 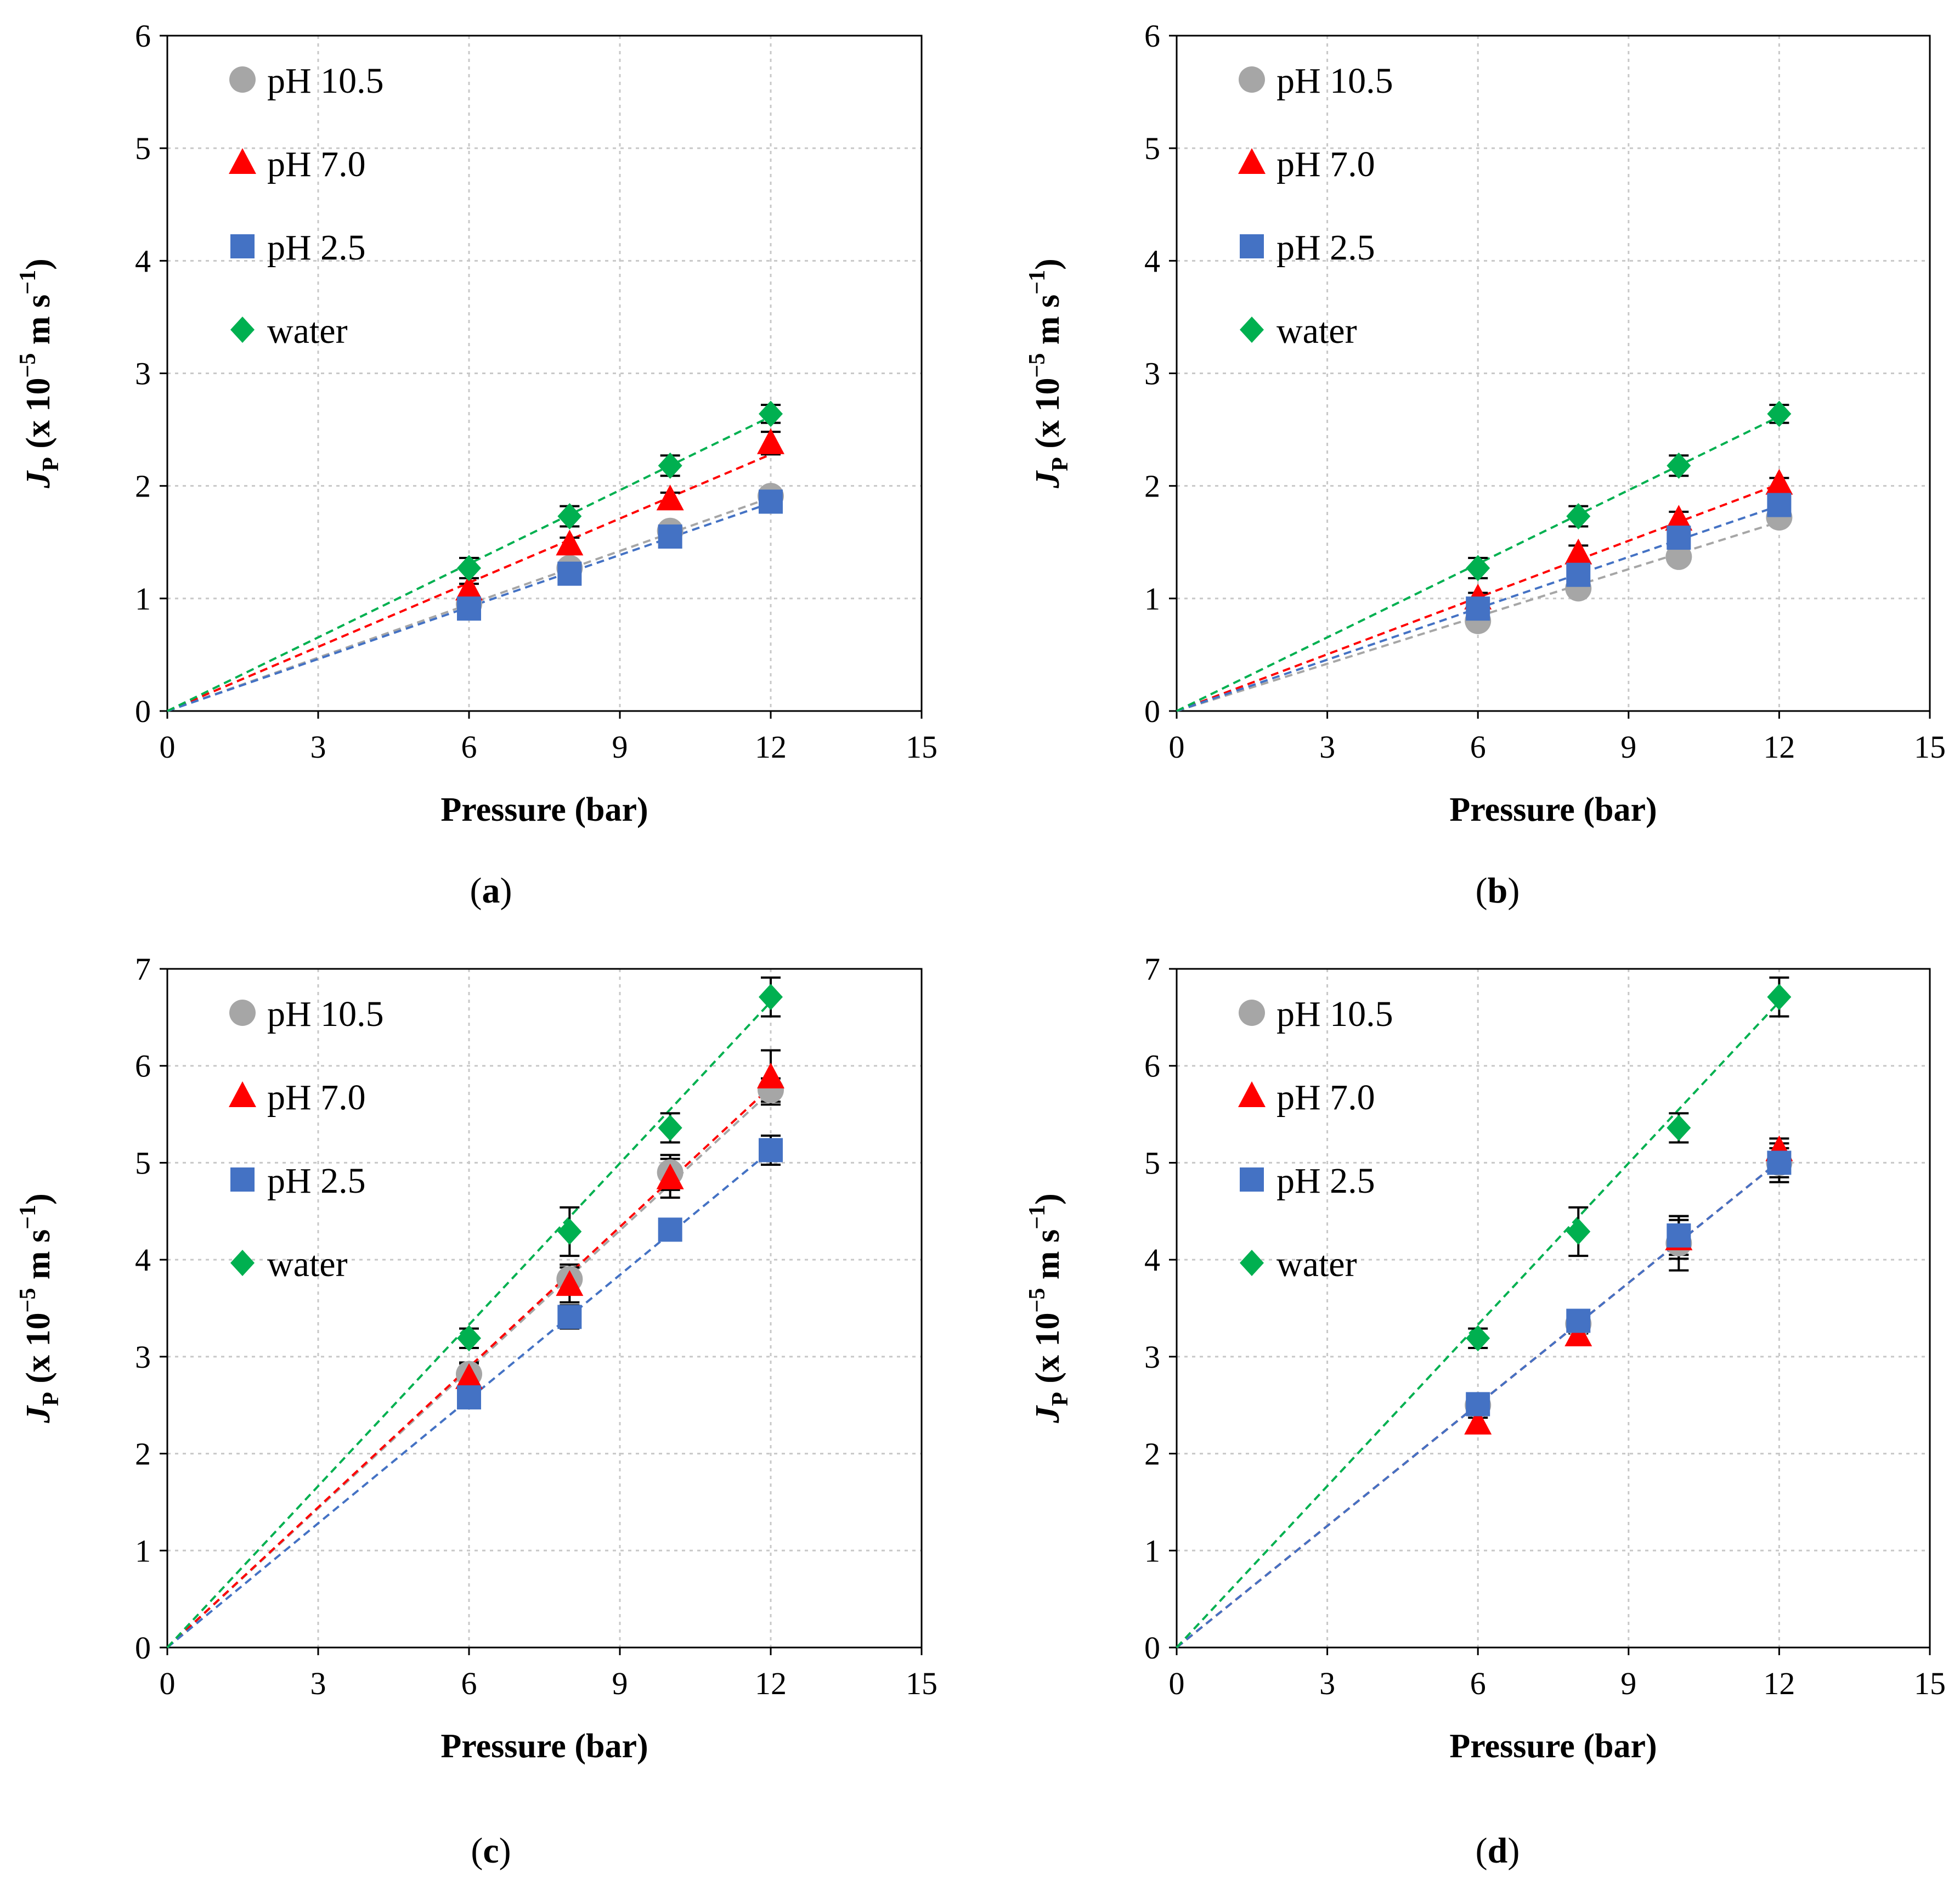 What do you see at coordinates (1482, 557) in the screenshot?
I see `series-water` at bounding box center [1482, 557].